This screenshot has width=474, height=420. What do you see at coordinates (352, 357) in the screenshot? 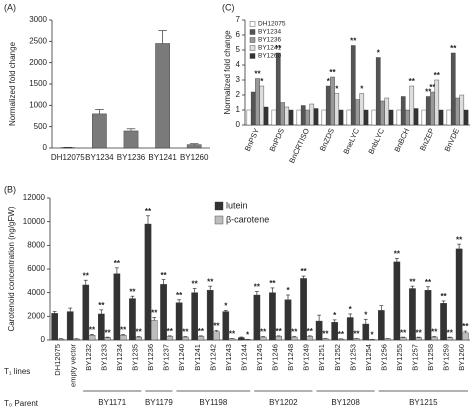
I see `x-tick-label: BY1253` at bounding box center [352, 357].